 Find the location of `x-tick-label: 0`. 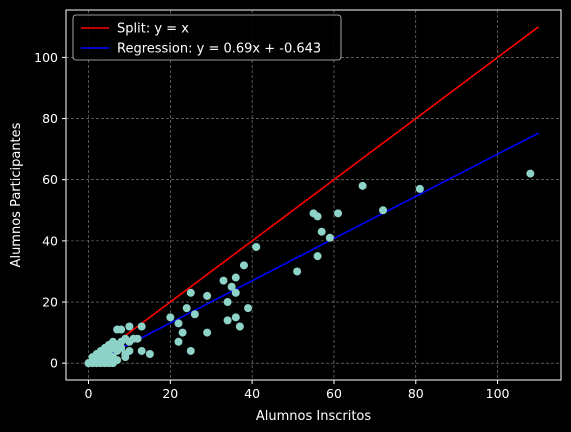

x-tick-label: 0 is located at coordinates (89, 393).